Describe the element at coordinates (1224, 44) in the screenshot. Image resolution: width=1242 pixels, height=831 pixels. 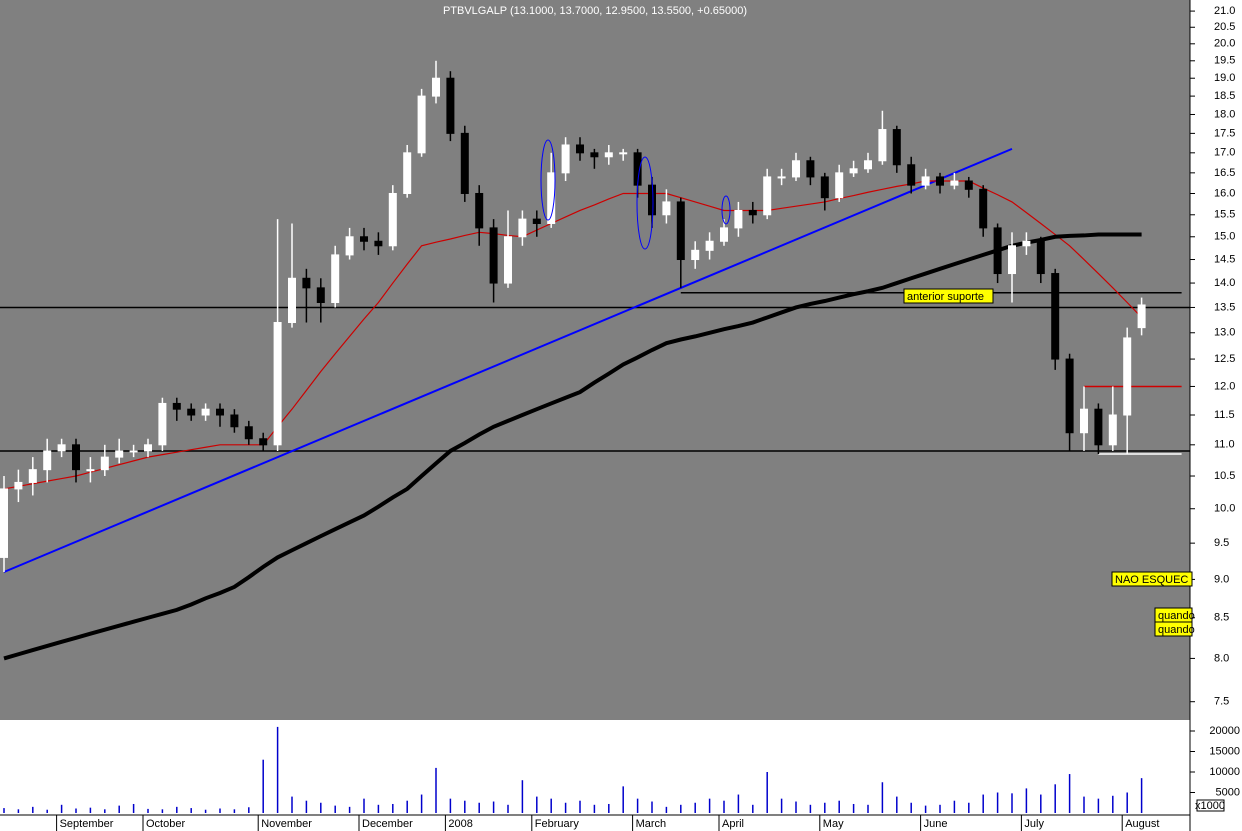
I see `y-tick-label: 20.0` at that location.